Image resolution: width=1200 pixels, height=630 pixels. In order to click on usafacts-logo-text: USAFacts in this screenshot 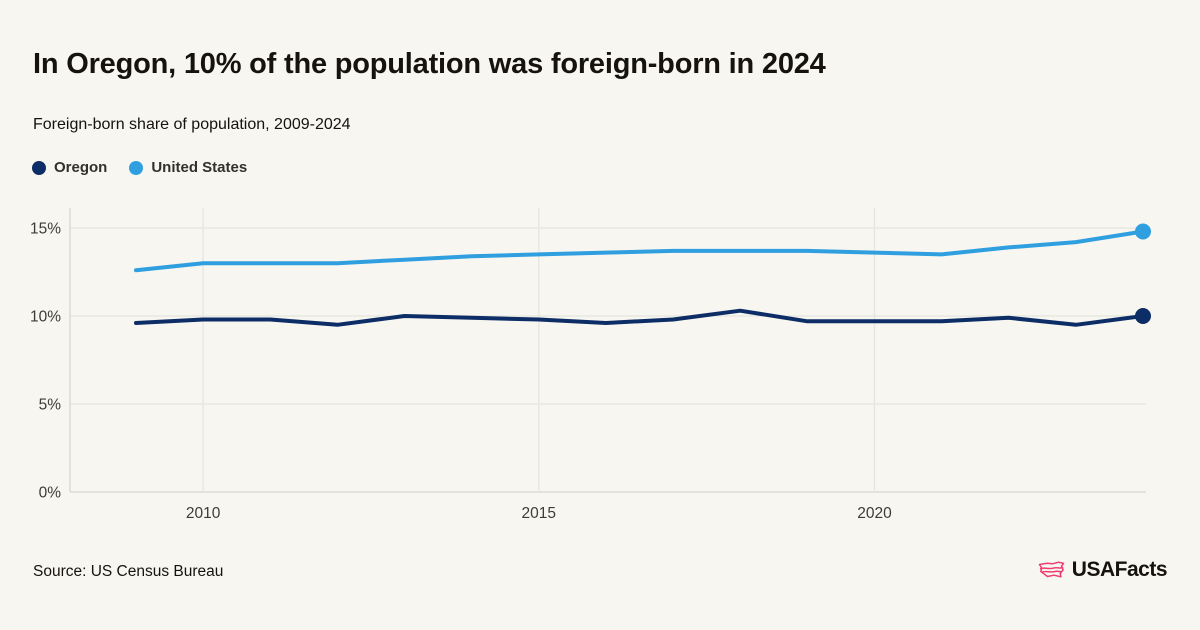, I will do `click(1119, 569)`.